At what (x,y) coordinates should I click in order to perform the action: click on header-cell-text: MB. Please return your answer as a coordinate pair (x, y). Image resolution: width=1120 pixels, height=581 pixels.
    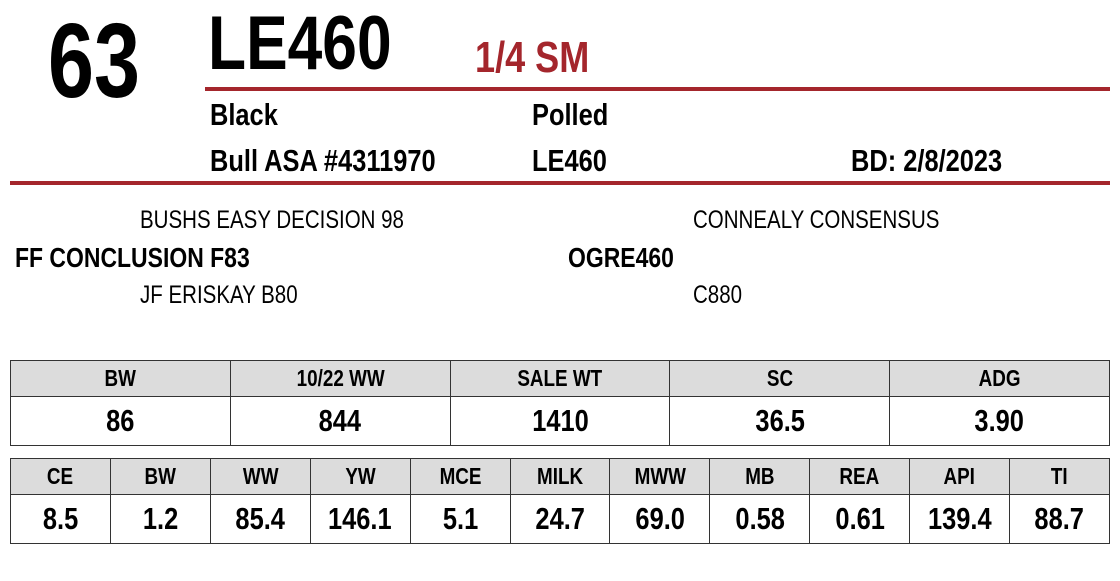
    Looking at the image, I should click on (760, 476).